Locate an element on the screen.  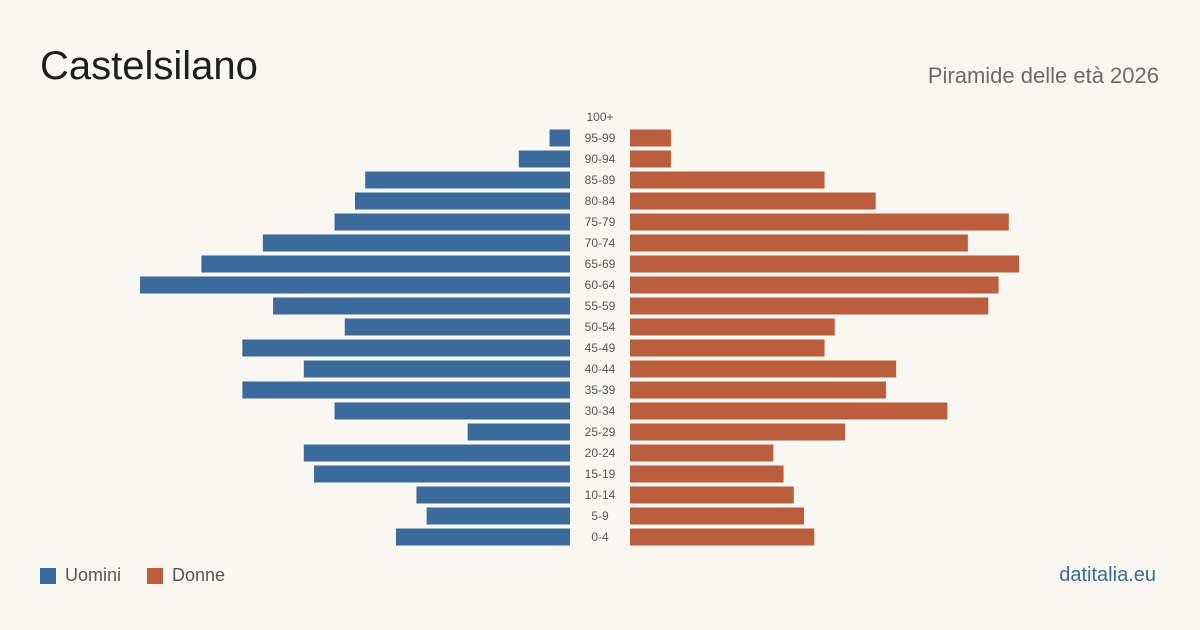
age-label-90-94: 90-94 is located at coordinates (600, 159).